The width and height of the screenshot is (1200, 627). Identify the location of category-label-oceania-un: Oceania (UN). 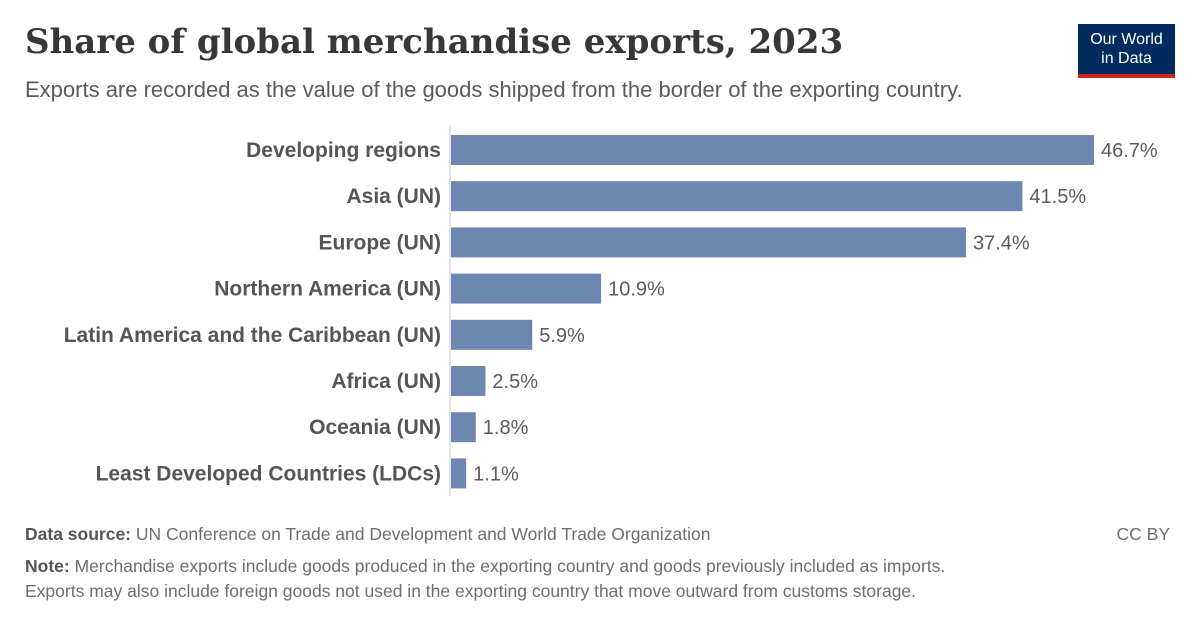
(375, 427).